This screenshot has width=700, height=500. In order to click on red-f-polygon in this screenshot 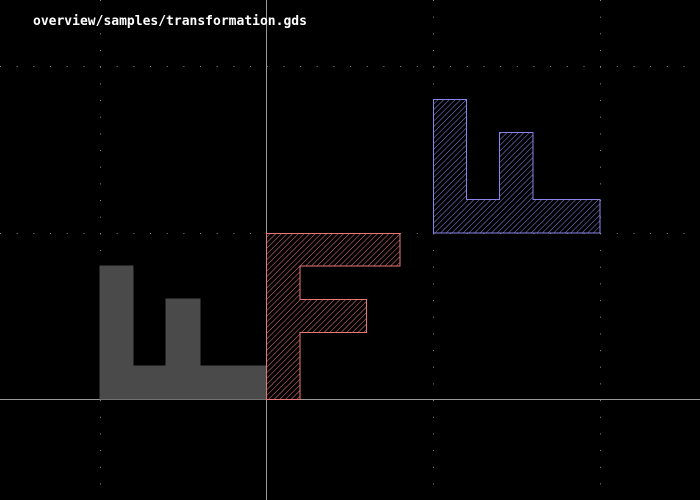, I will do `click(333, 316)`.